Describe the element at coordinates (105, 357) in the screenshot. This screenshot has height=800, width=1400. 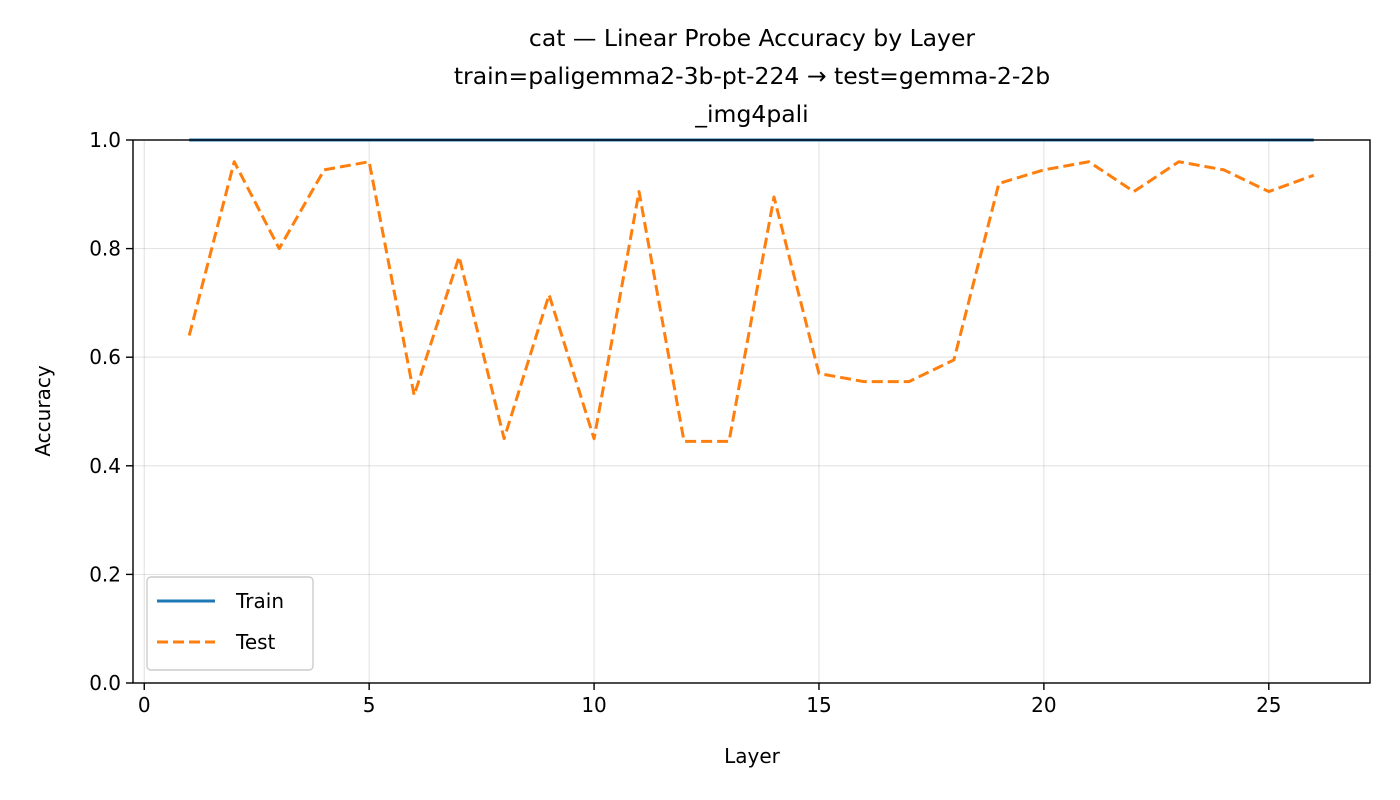
I see `y-tick-label: 0.6` at that location.